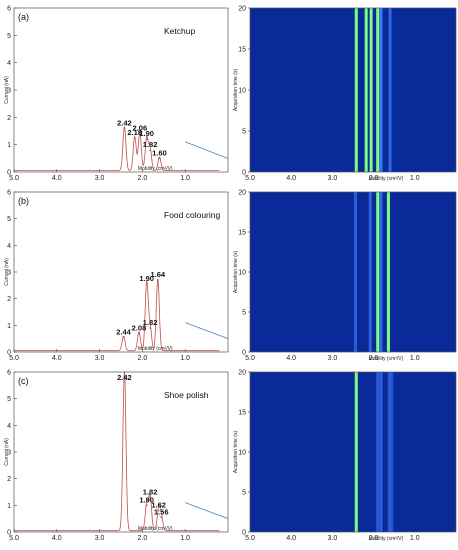 The width and height of the screenshot is (458, 550). I want to click on peak-label: 2.06, so click(140, 128).